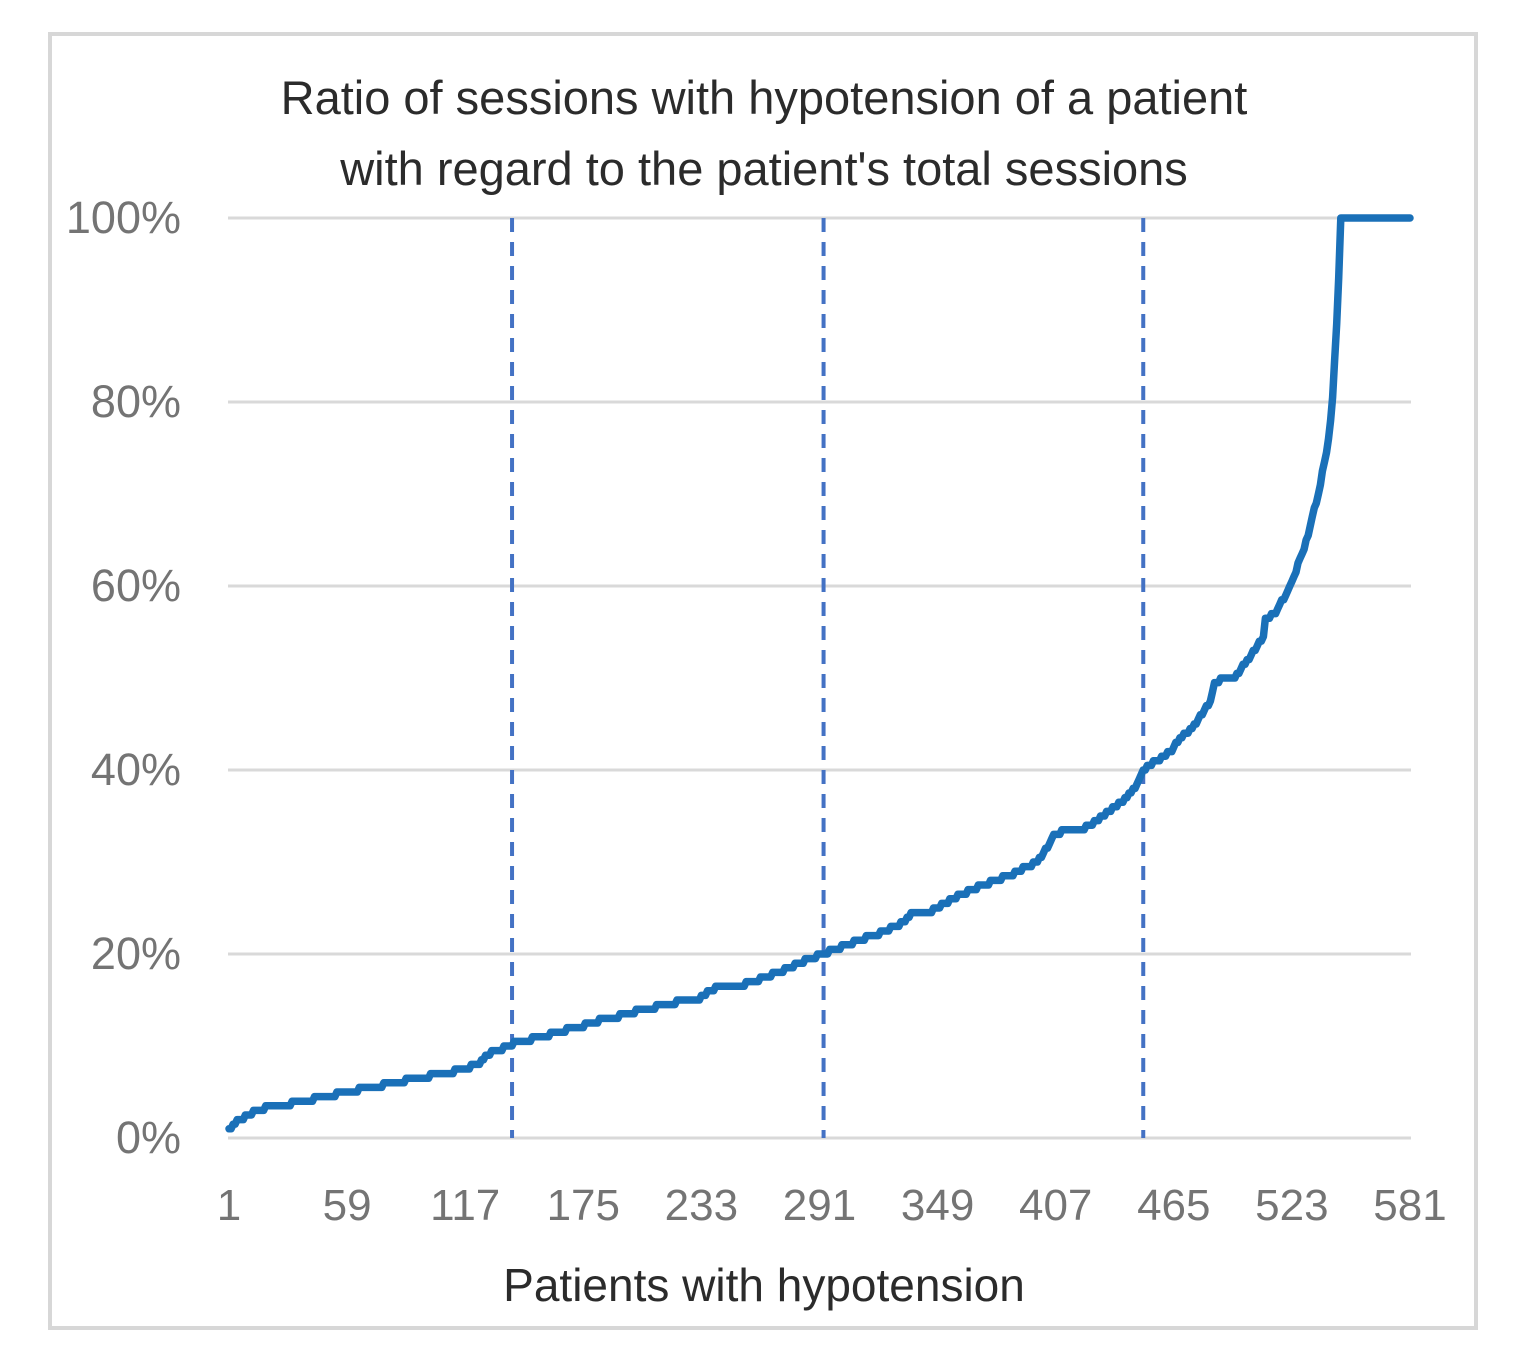 The width and height of the screenshot is (1528, 1368). Describe the element at coordinates (135, 769) in the screenshot. I see `y-tick-label-40%: 40%` at that location.